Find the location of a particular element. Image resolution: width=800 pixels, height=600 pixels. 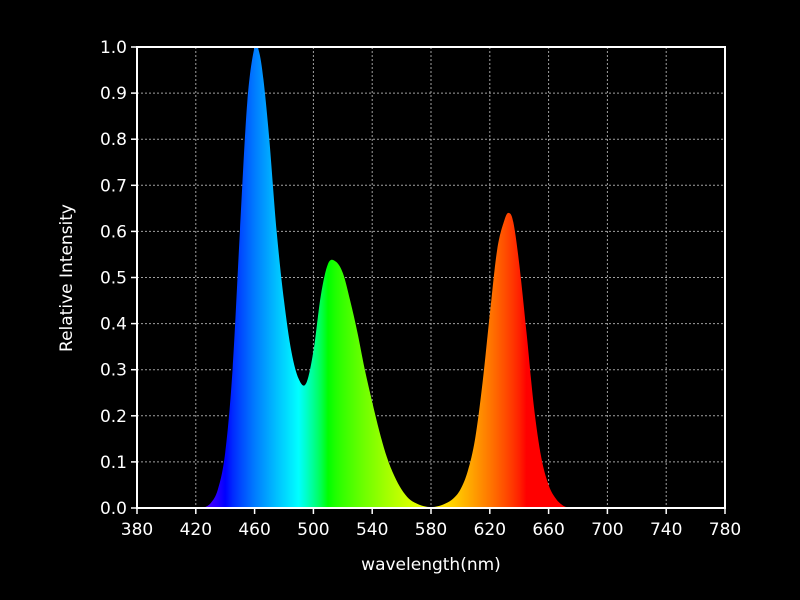

x-tick-label: 660 is located at coordinates (548, 530).